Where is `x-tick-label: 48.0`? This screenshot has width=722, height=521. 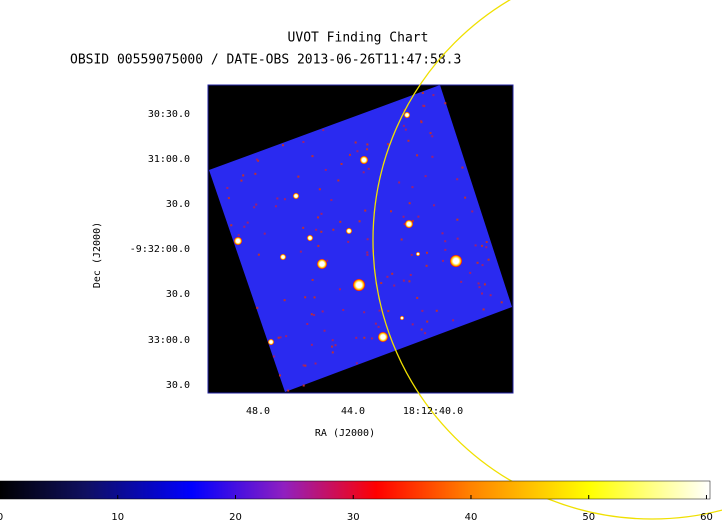 x-tick-label: 48.0 is located at coordinates (258, 411).